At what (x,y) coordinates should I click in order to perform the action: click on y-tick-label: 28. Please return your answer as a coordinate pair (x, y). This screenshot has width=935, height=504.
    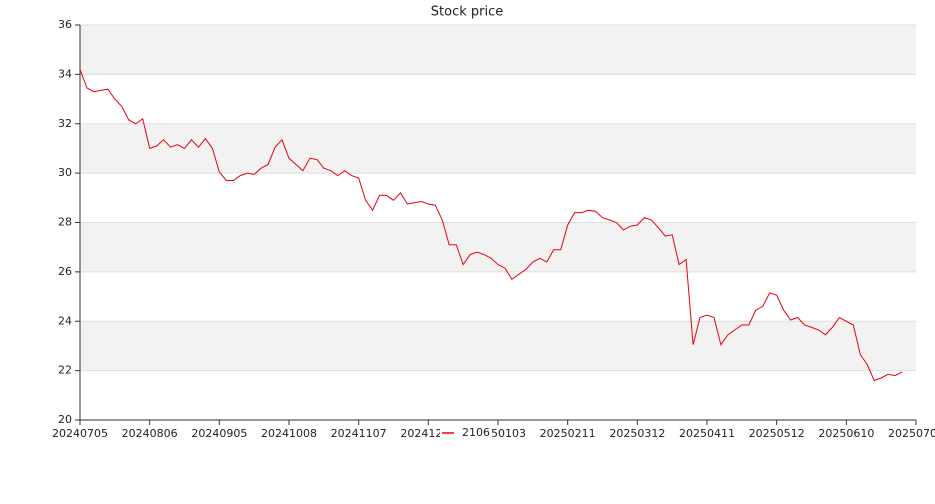
    Looking at the image, I should click on (65, 222).